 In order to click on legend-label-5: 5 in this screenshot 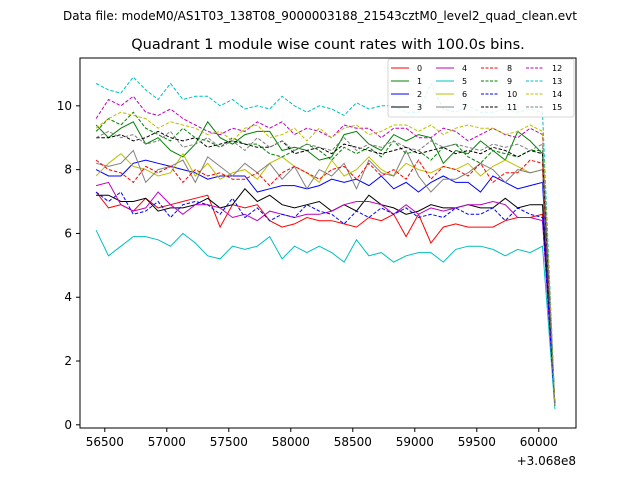, I will do `click(464, 81)`.